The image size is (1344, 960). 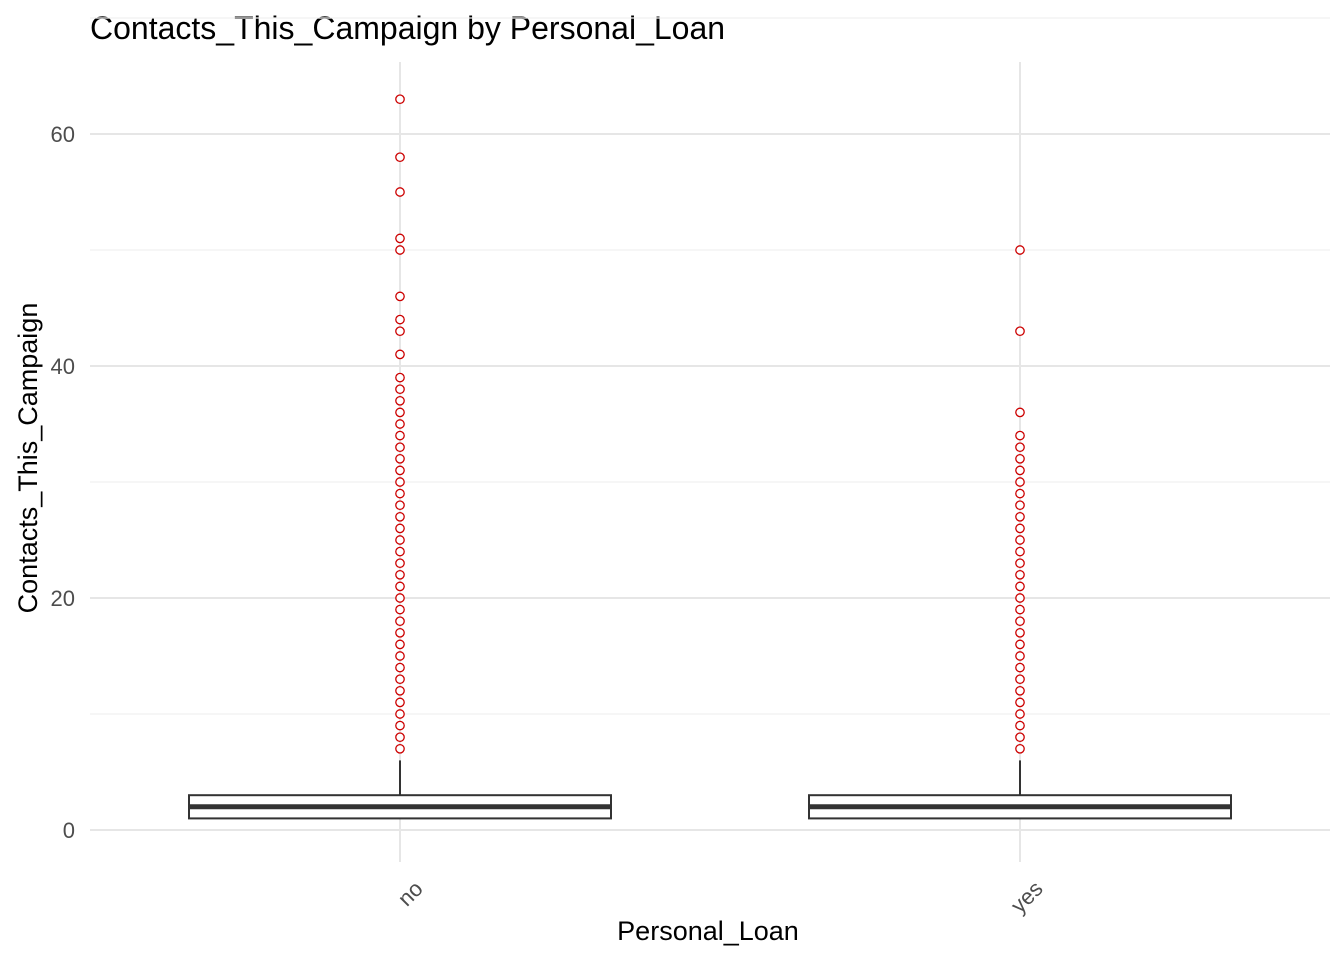 I want to click on y-tick-labels: 0 20 40 60, so click(x=63, y=482).